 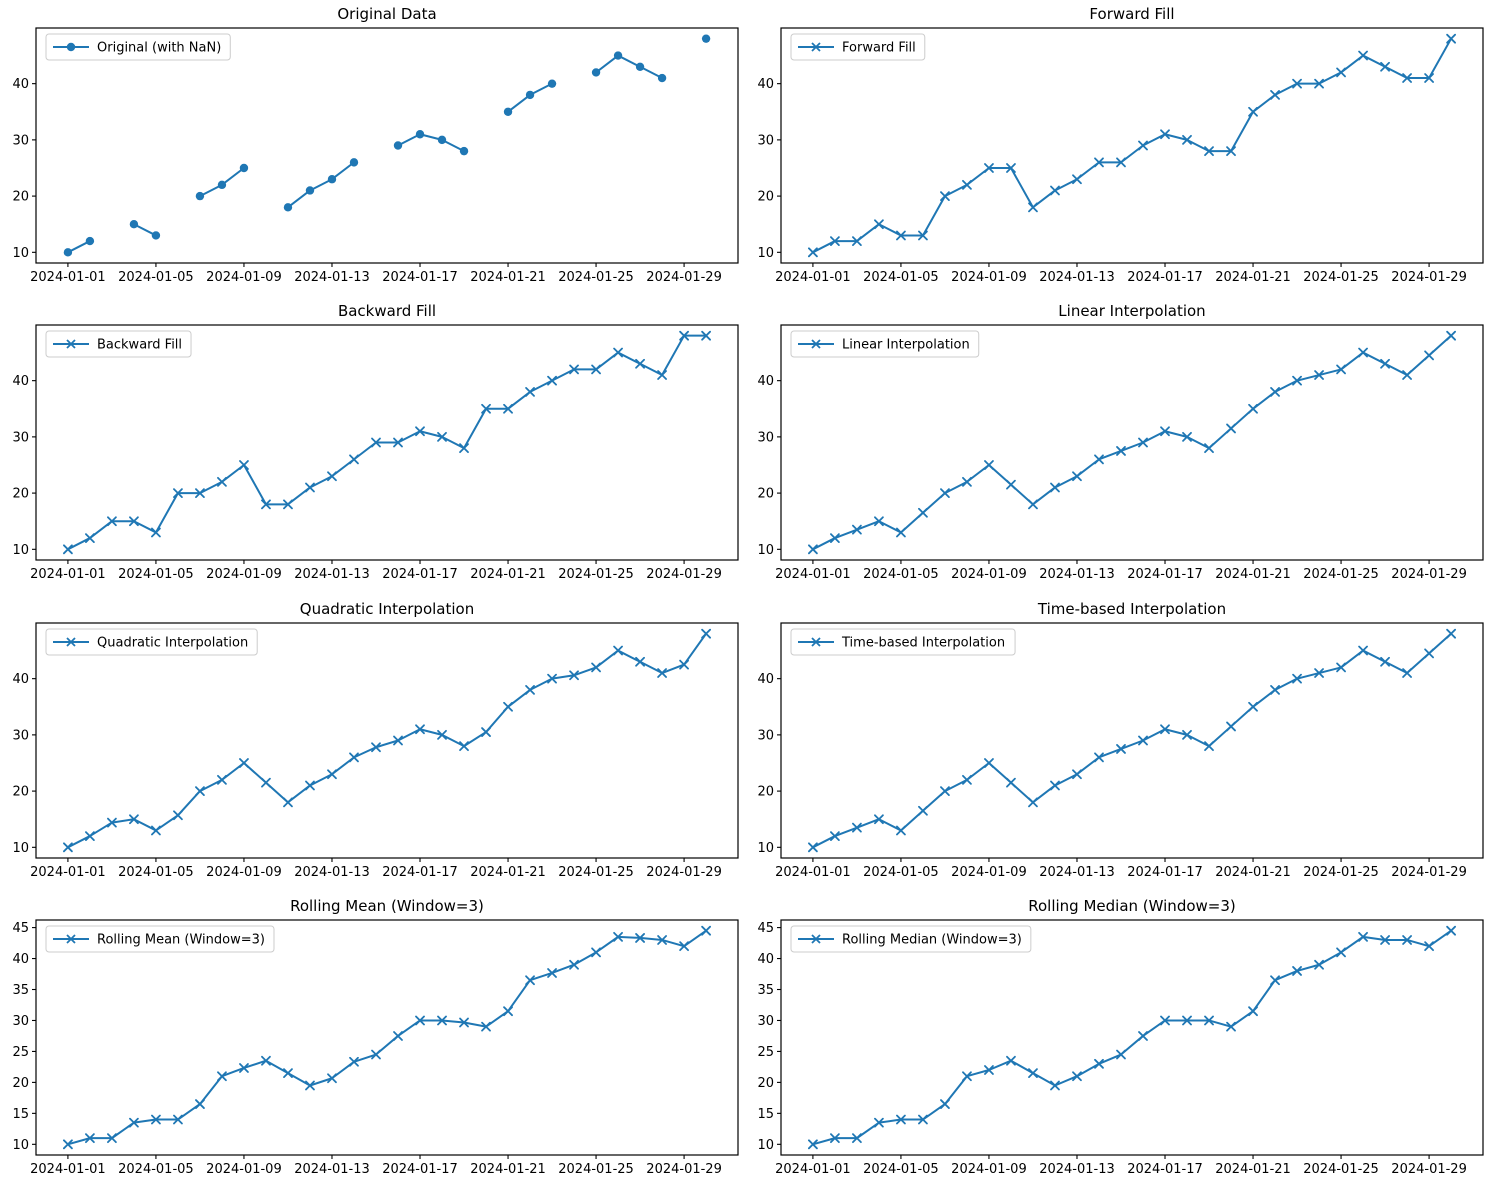 I want to click on legend-label: Quadratic Interpolation, so click(x=172, y=642).